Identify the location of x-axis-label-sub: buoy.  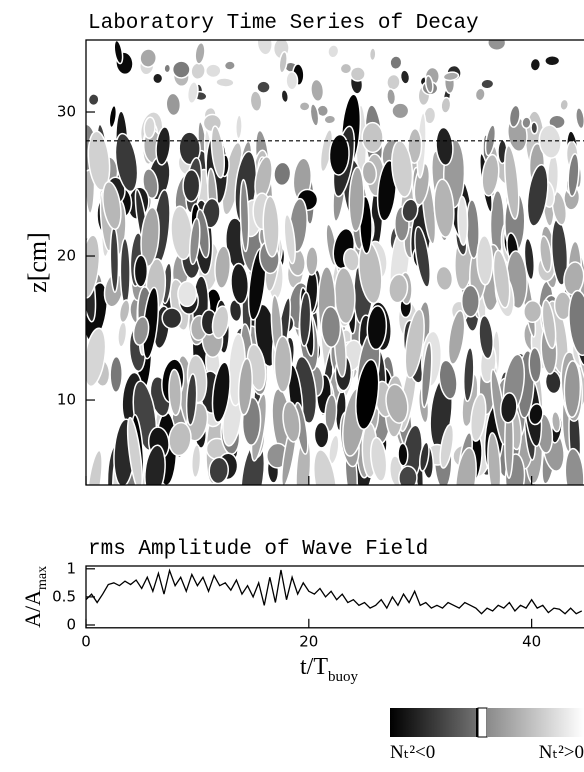
(343, 677).